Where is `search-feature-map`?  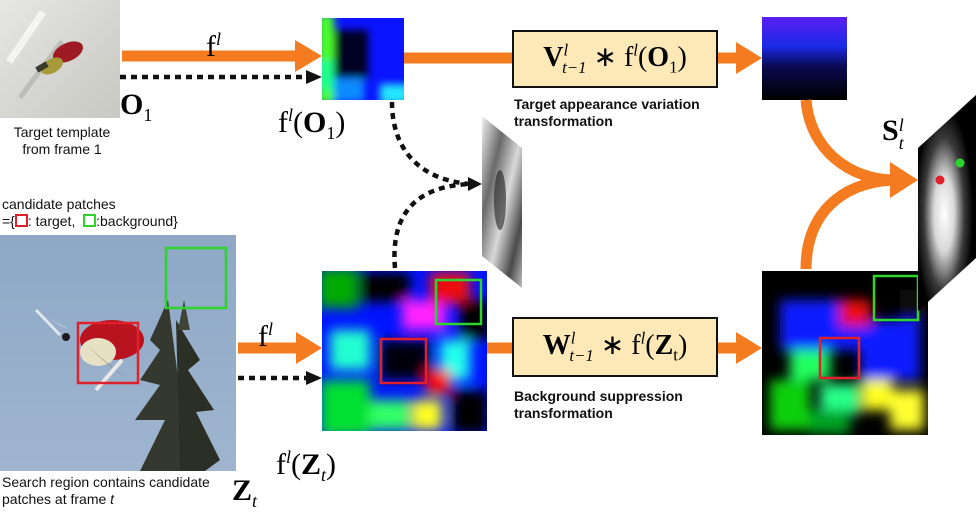
search-feature-map is located at coordinates (404, 351).